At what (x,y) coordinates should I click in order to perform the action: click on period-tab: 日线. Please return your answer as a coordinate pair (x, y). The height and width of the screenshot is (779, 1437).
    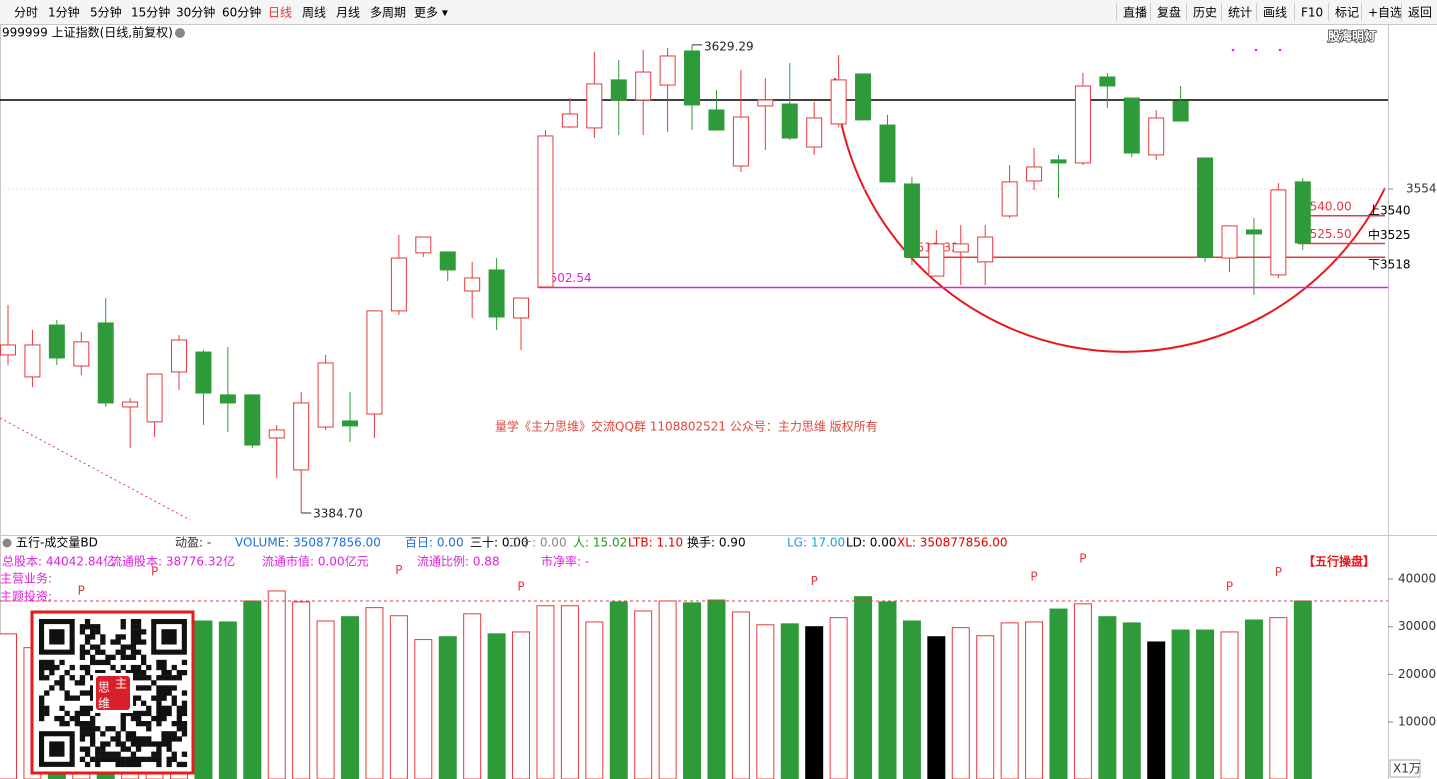
    Looking at the image, I should click on (280, 13).